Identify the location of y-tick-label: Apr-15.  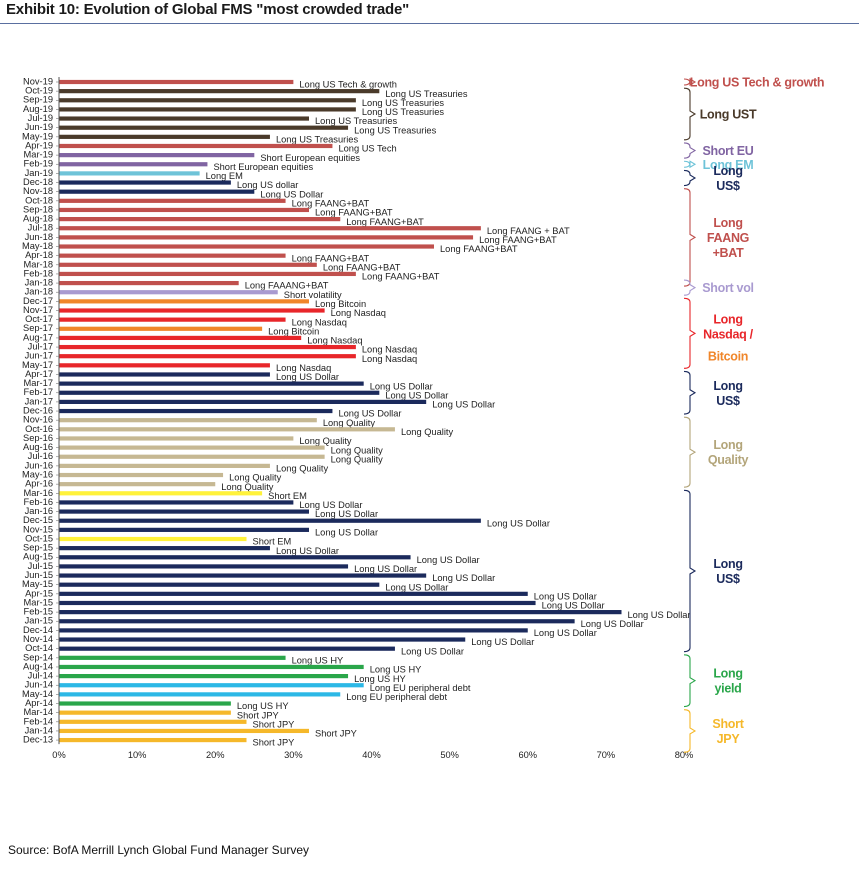
(39, 593).